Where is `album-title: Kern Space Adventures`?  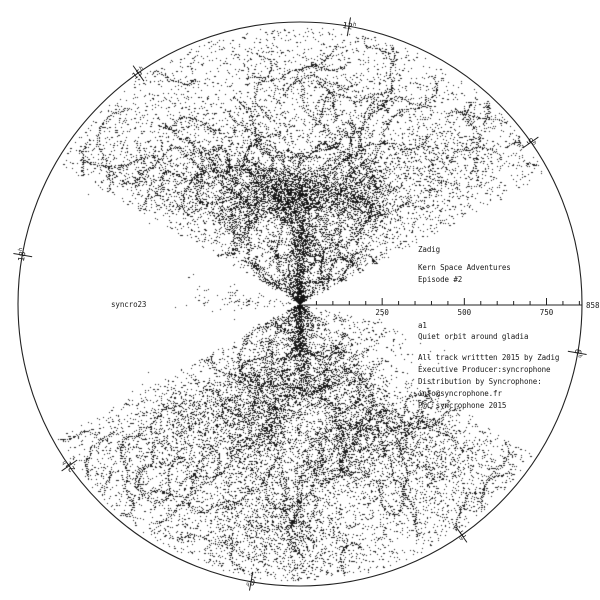 album-title: Kern Space Adventures is located at coordinates (464, 267).